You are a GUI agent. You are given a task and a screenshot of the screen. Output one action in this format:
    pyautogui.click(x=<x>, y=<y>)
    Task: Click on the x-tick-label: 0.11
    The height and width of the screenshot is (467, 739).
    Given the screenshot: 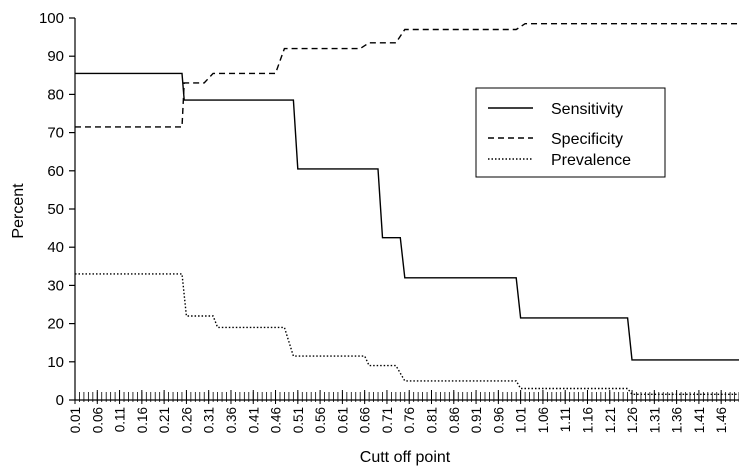 What is the action you would take?
    pyautogui.click(x=120, y=419)
    